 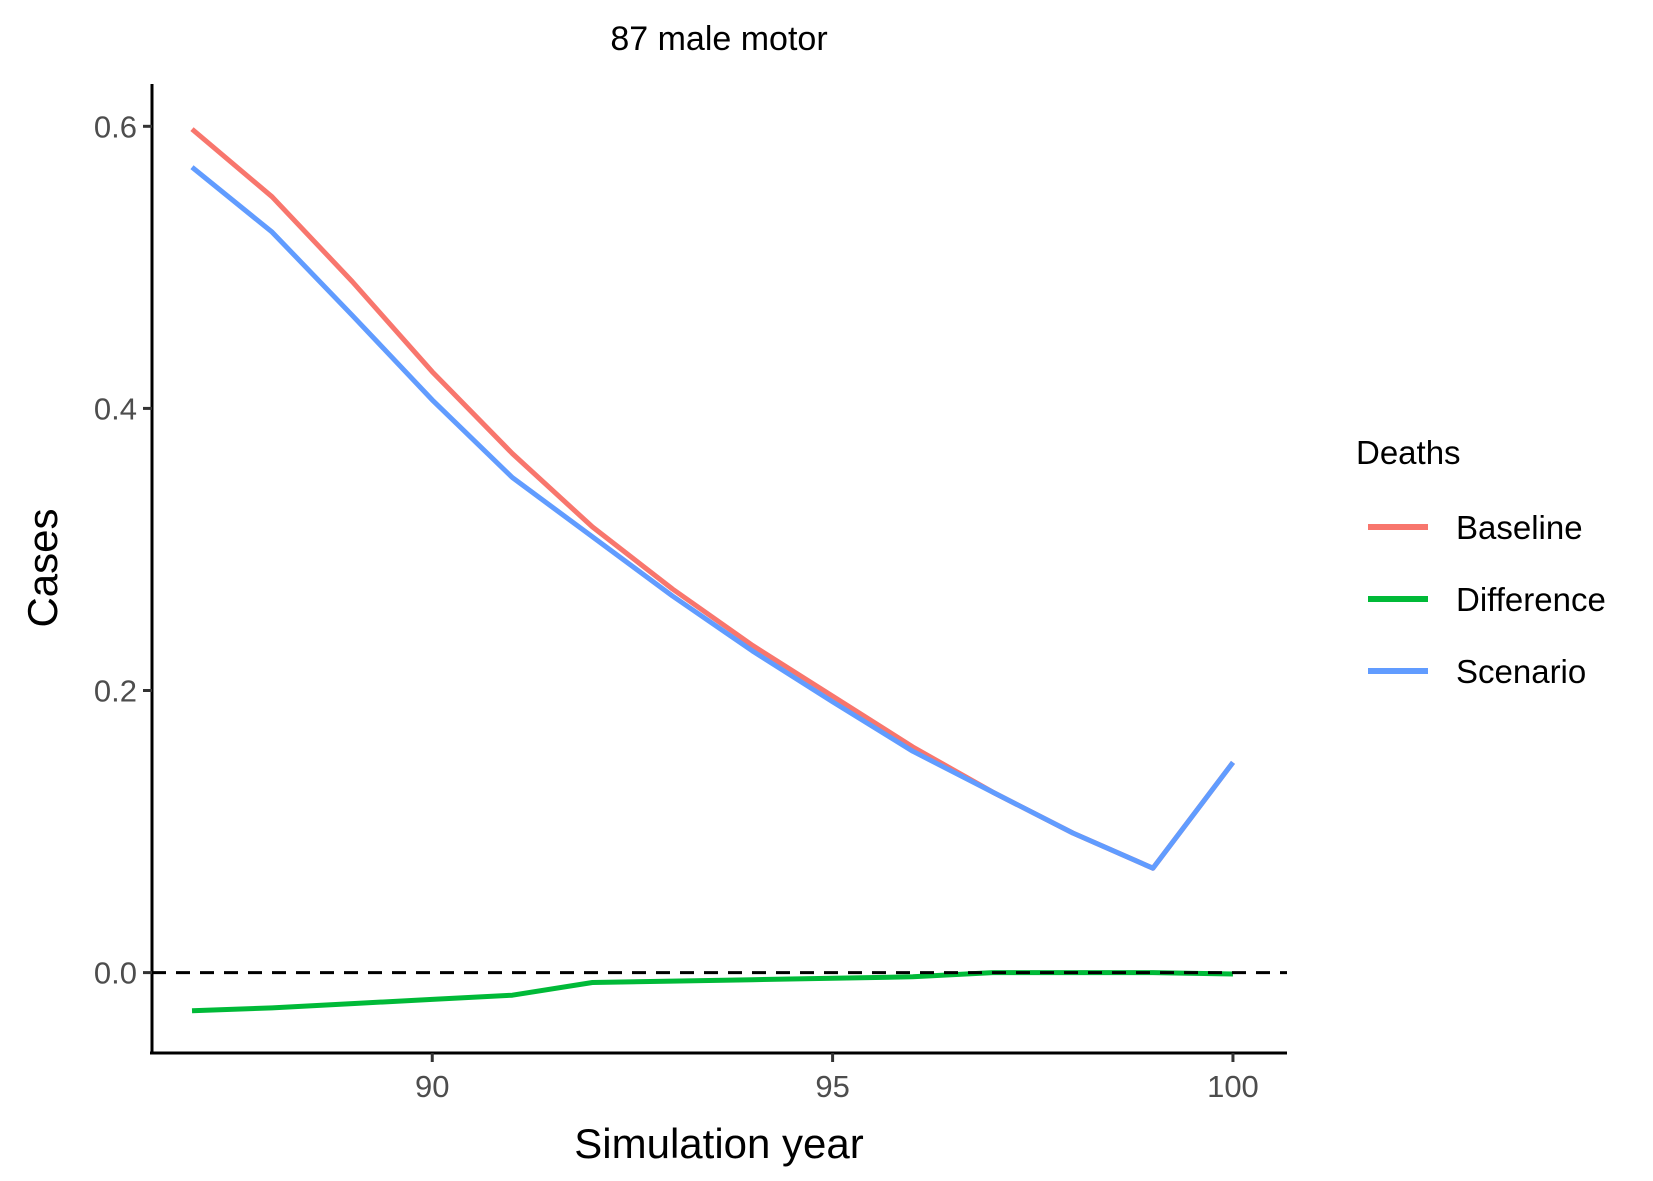 I want to click on legend: Deaths Baseline Difference Scenario, so click(x=1481, y=562).